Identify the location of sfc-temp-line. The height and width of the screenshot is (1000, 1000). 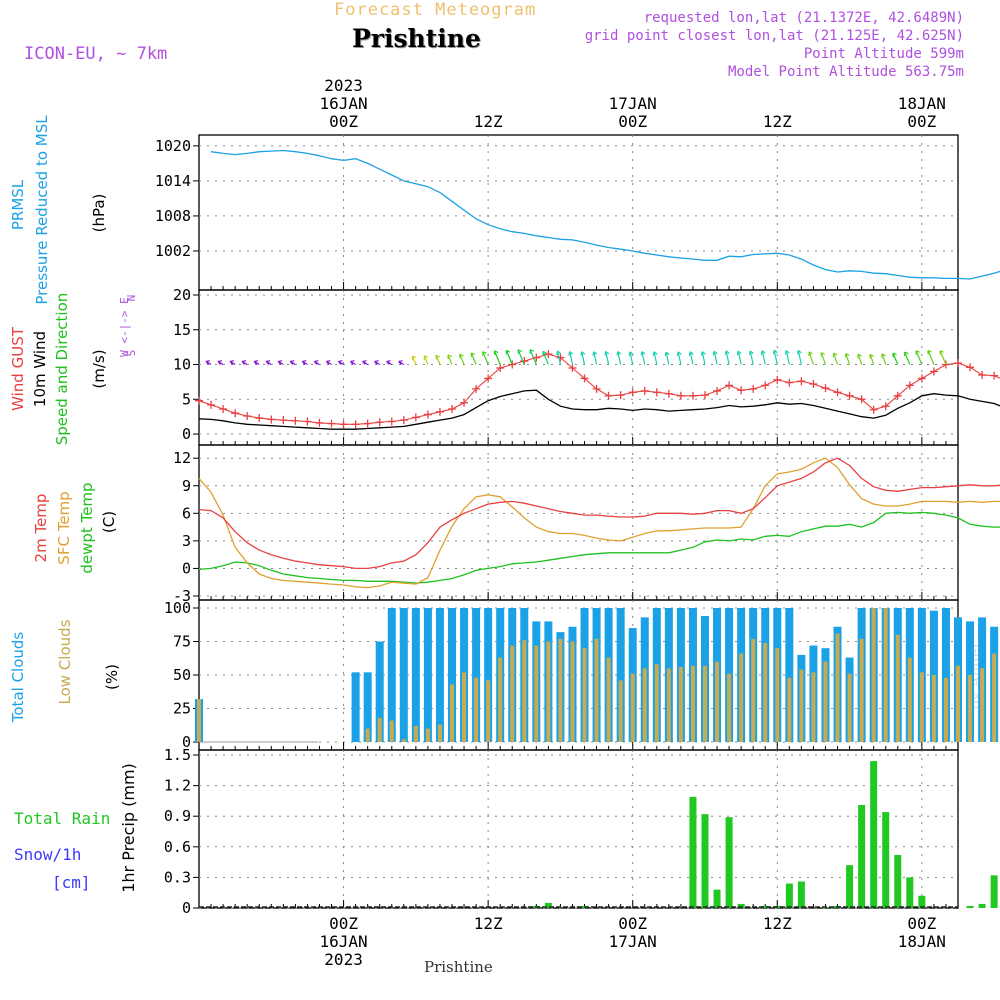
(599, 523).